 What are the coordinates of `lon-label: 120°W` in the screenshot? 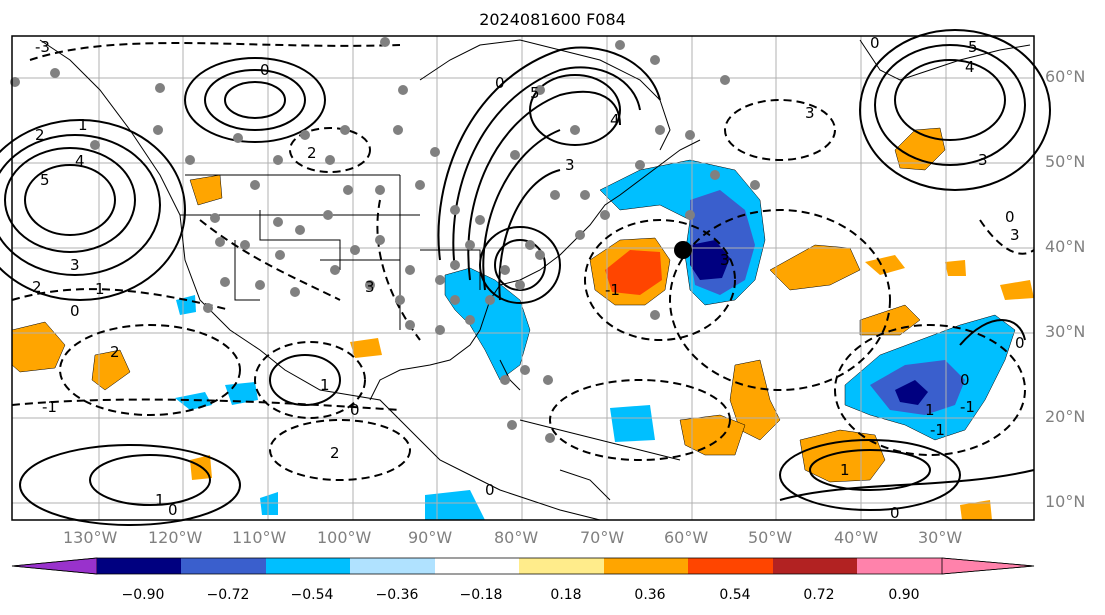 It's located at (175, 537).